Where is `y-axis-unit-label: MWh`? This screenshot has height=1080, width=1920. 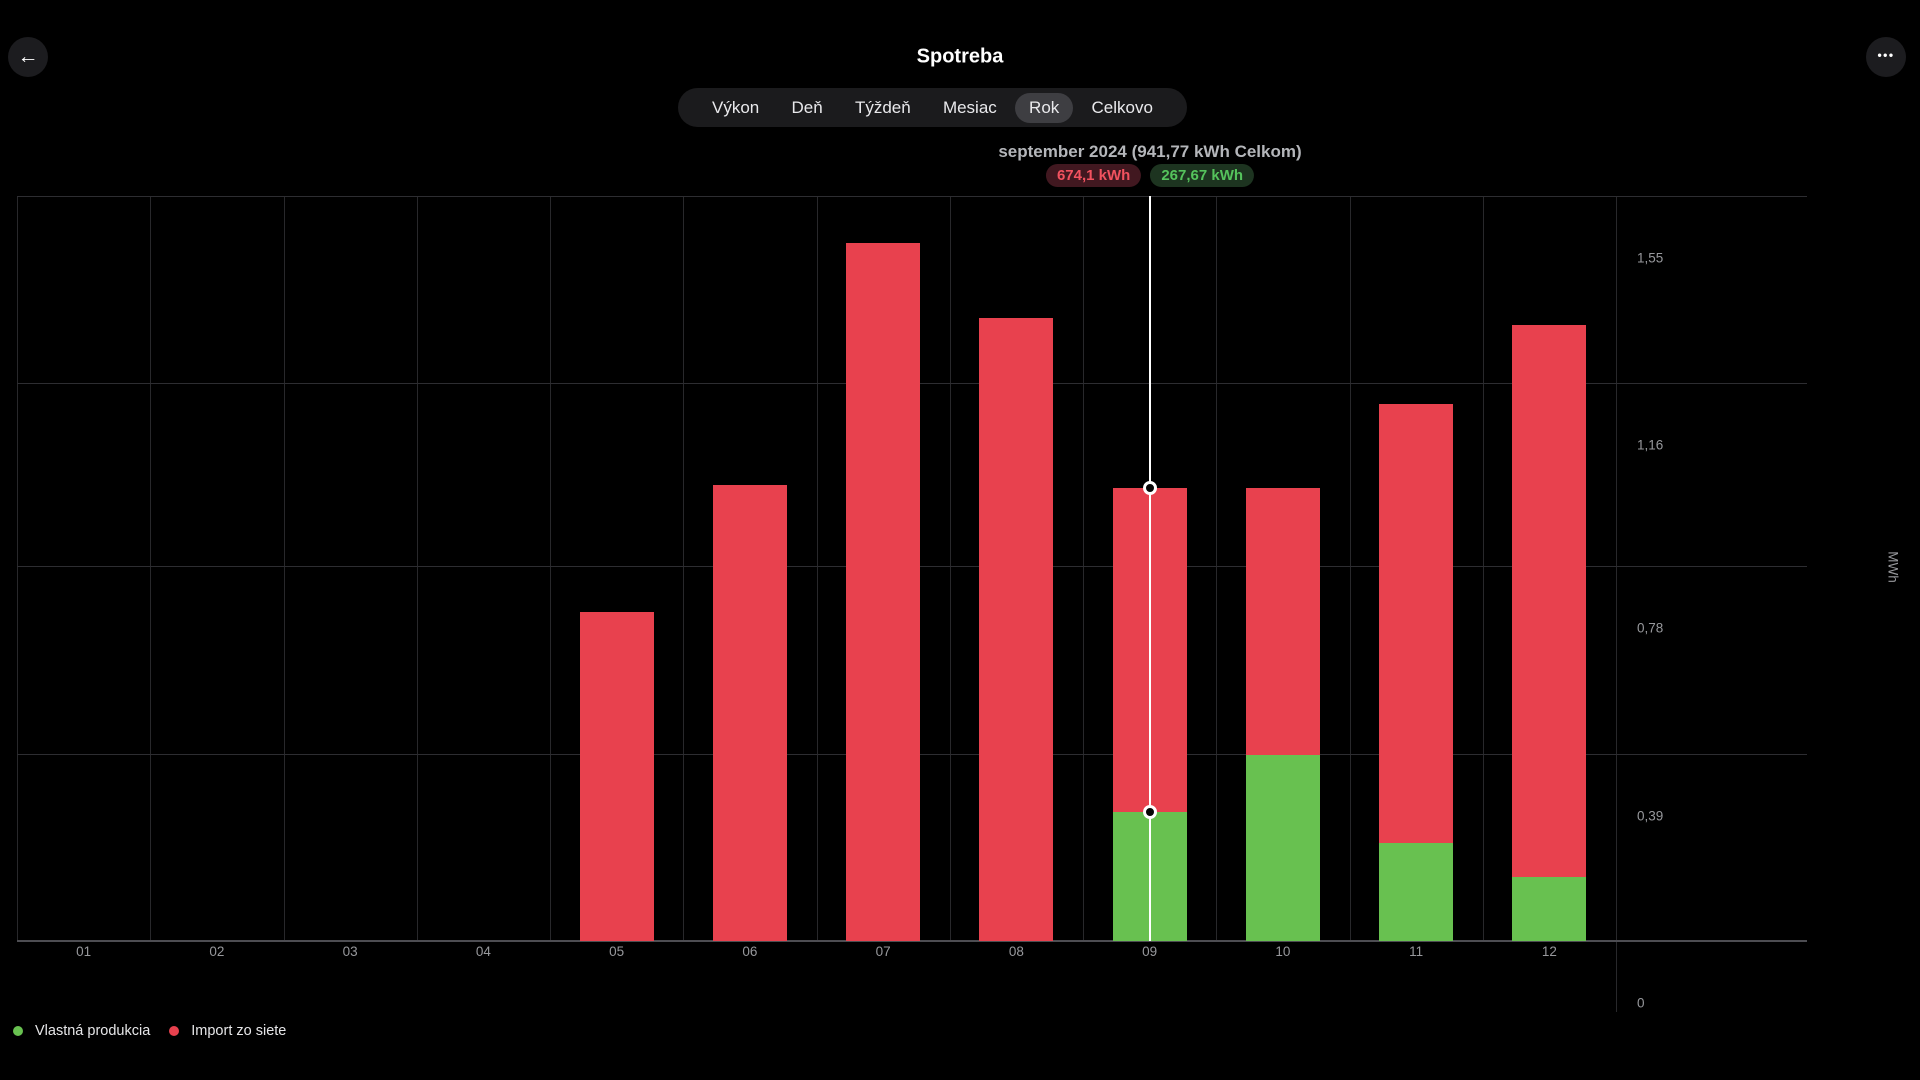 y-axis-unit-label: MWh is located at coordinates (1893, 567).